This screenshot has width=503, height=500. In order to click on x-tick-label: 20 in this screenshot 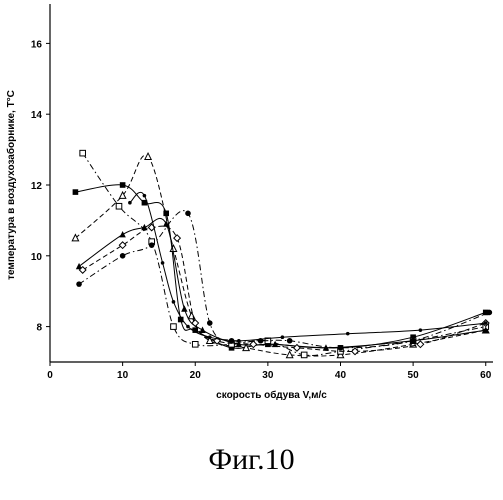, I will do `click(196, 375)`.